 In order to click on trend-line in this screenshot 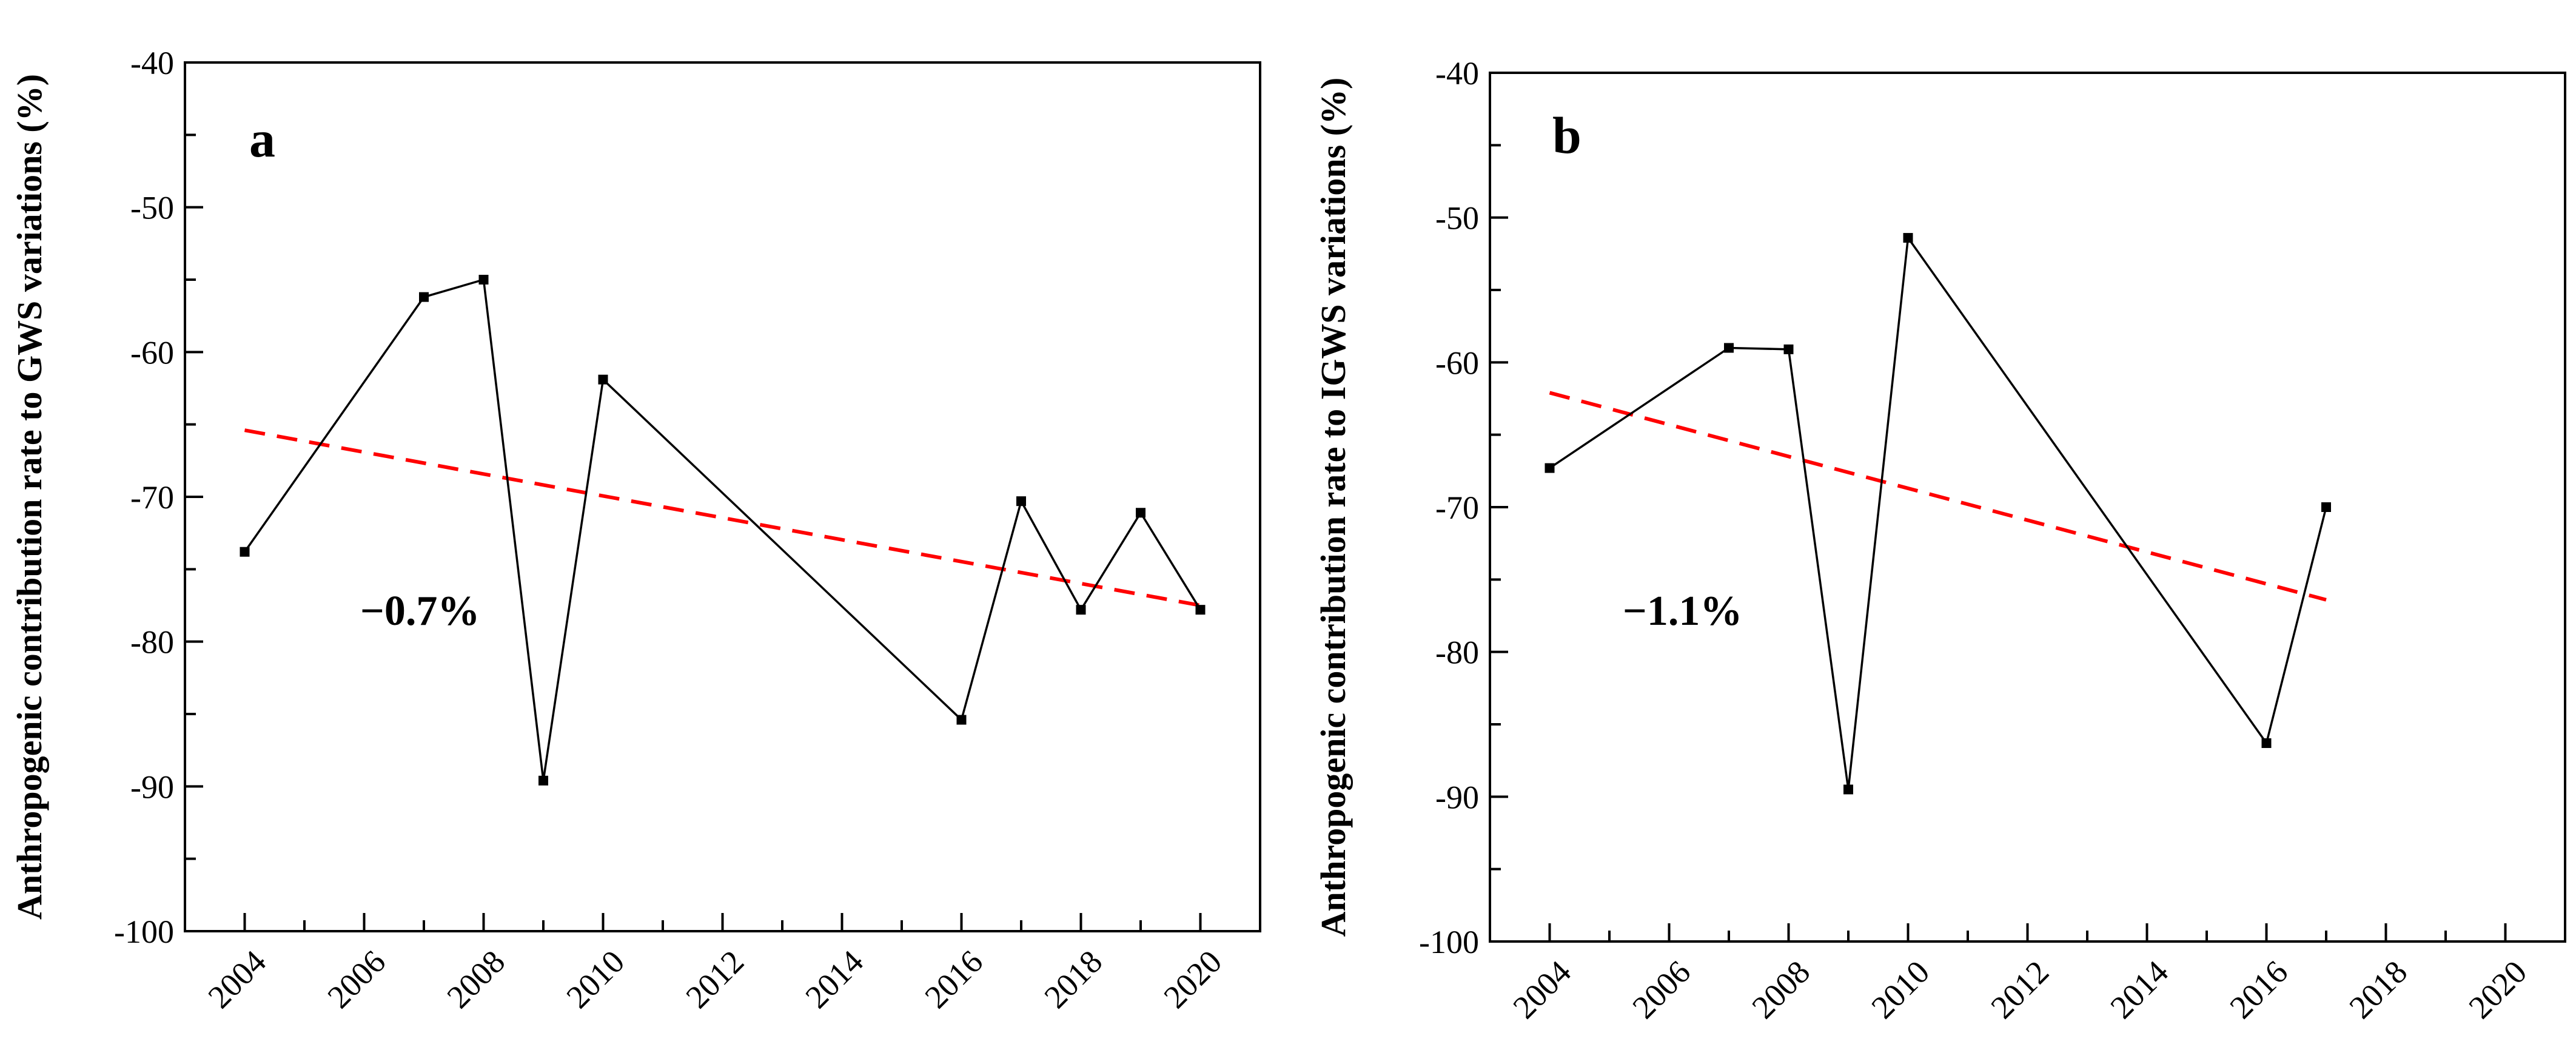, I will do `click(1938, 496)`.